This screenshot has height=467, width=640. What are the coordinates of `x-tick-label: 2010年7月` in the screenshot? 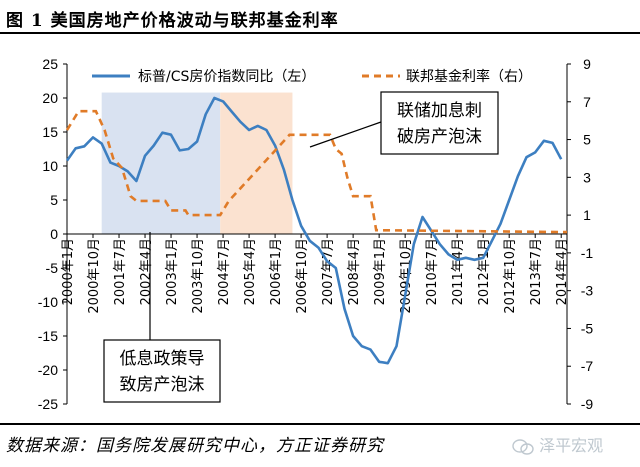 It's located at (432, 271).